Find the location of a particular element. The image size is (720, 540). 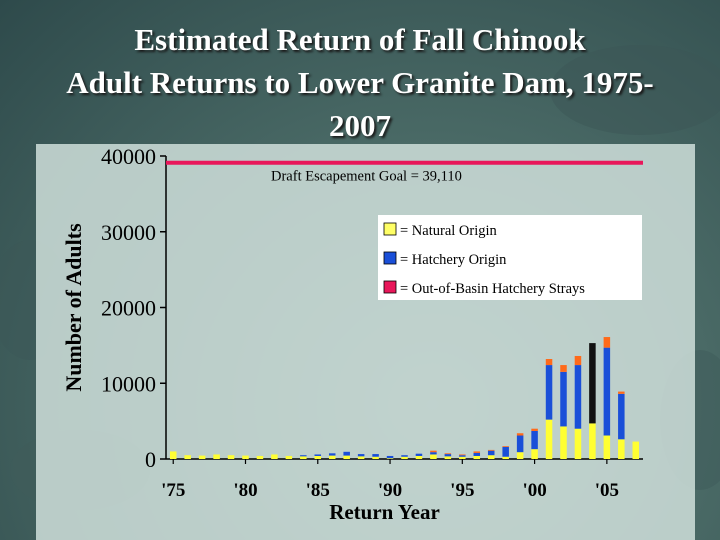

bar-natural-1981 is located at coordinates (260, 457).